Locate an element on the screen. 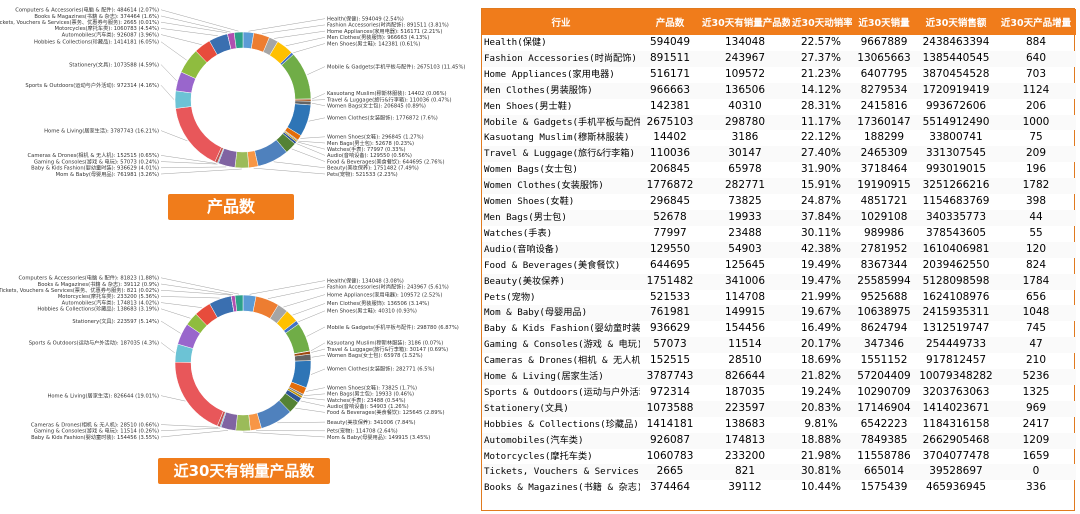 The width and height of the screenshot is (1080, 514). value-cell: 1575439 is located at coordinates (884, 487).